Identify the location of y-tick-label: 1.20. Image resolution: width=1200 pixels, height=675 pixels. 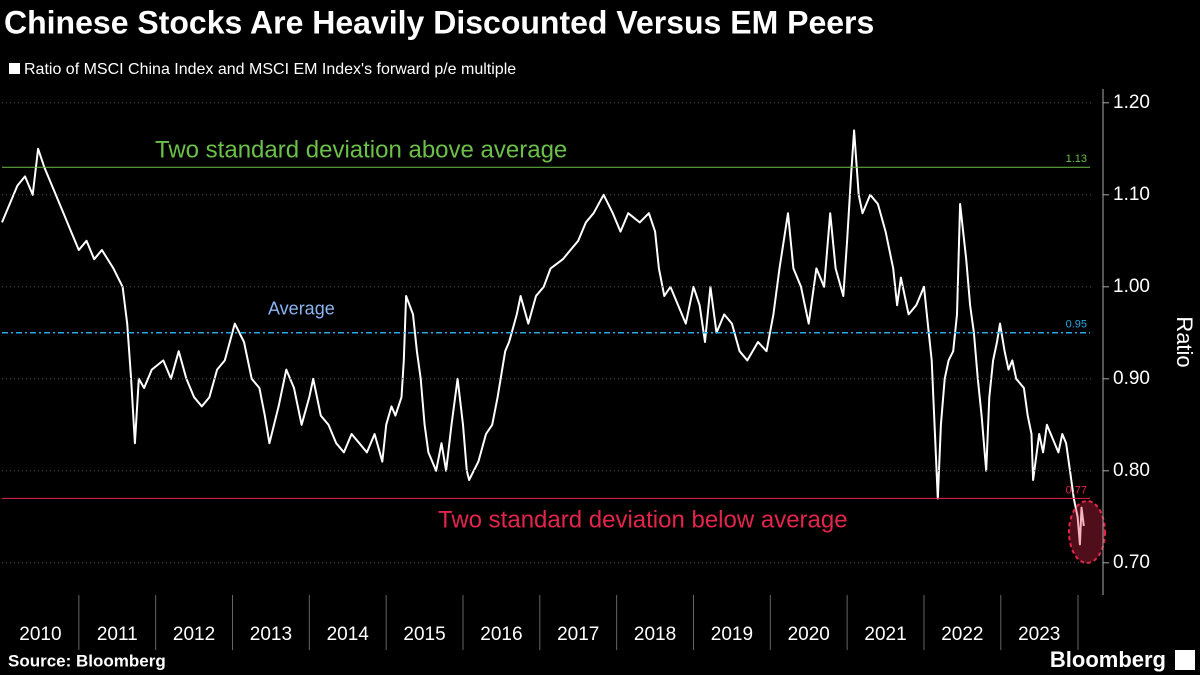
(1131, 102).